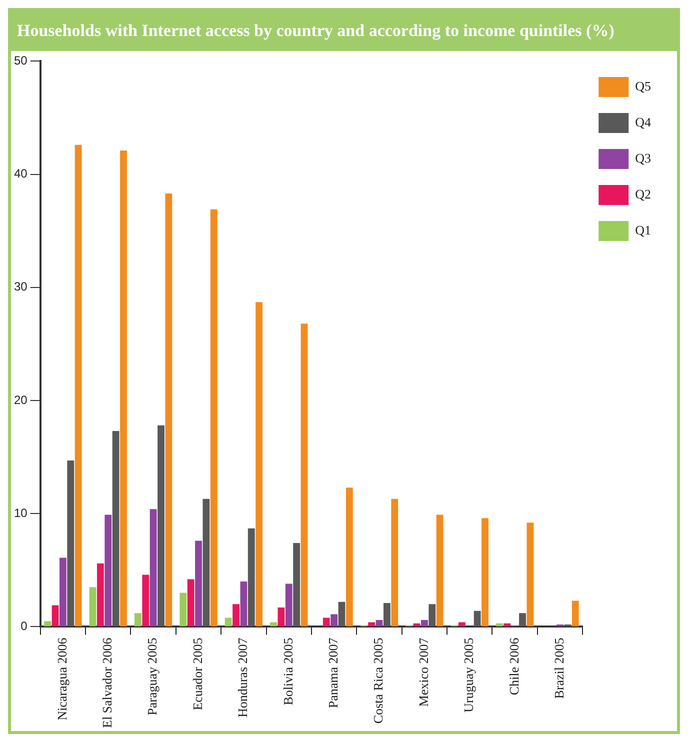  What do you see at coordinates (24, 626) in the screenshot?
I see `y-tick-label: 0` at bounding box center [24, 626].